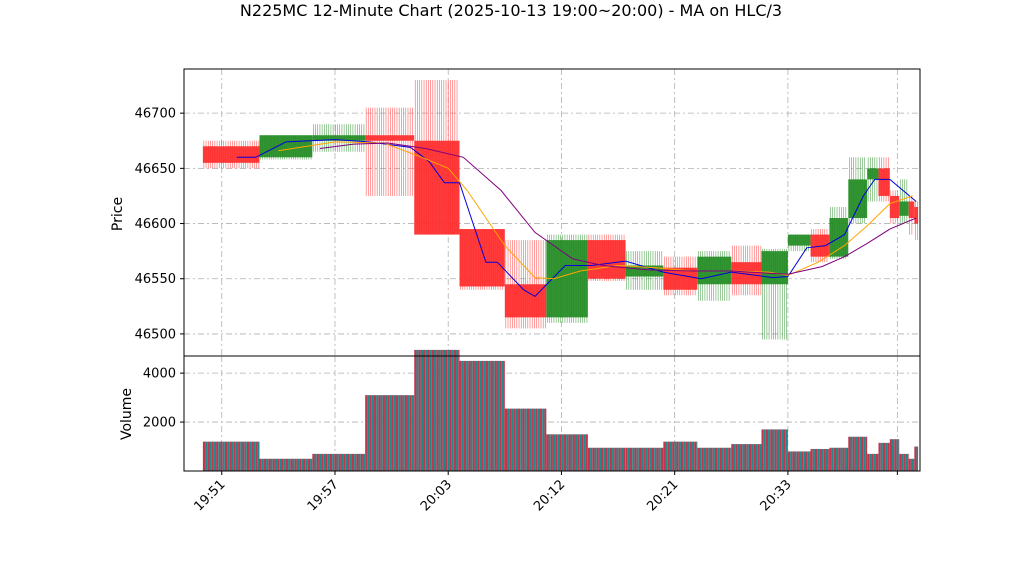  What do you see at coordinates (159, 224) in the screenshot?
I see `price-y-ticks: 46500 46550 46600 46650 46700` at bounding box center [159, 224].